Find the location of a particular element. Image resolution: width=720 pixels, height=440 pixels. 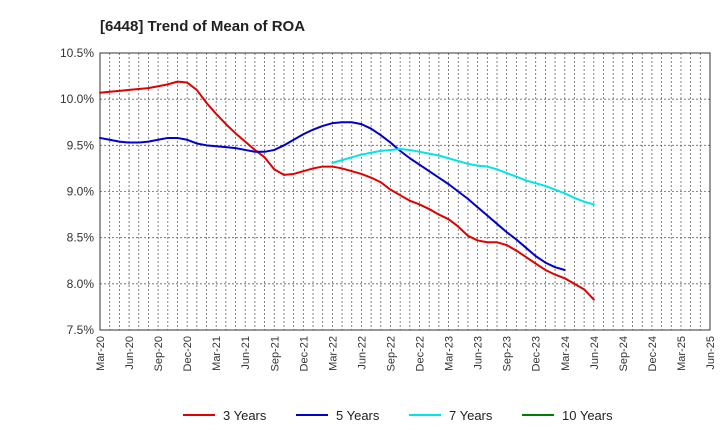

x-tick-label: Mar-21 is located at coordinates (217, 353).